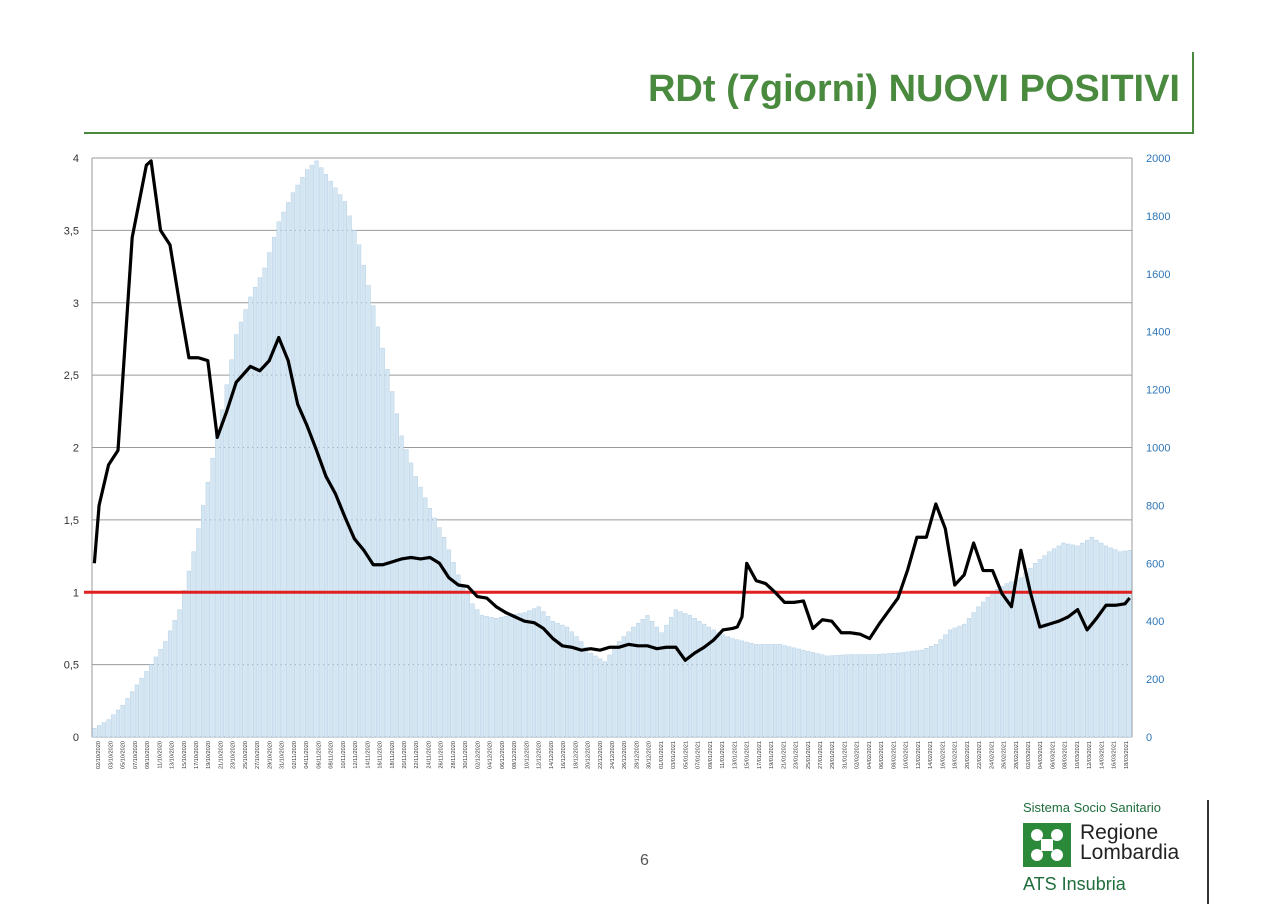 Image resolution: width=1280 pixels, height=904 pixels. I want to click on x-tick-label: 28/02/2021, so click(1017, 755).